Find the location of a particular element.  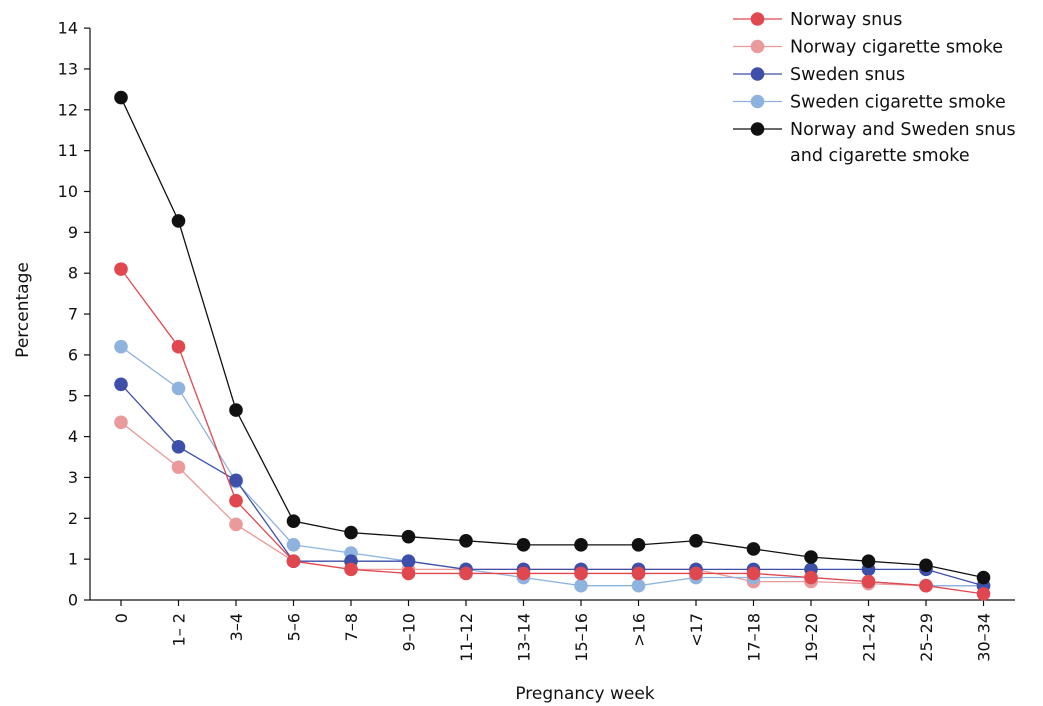

y-tick-label: 10 is located at coordinates (68, 191).